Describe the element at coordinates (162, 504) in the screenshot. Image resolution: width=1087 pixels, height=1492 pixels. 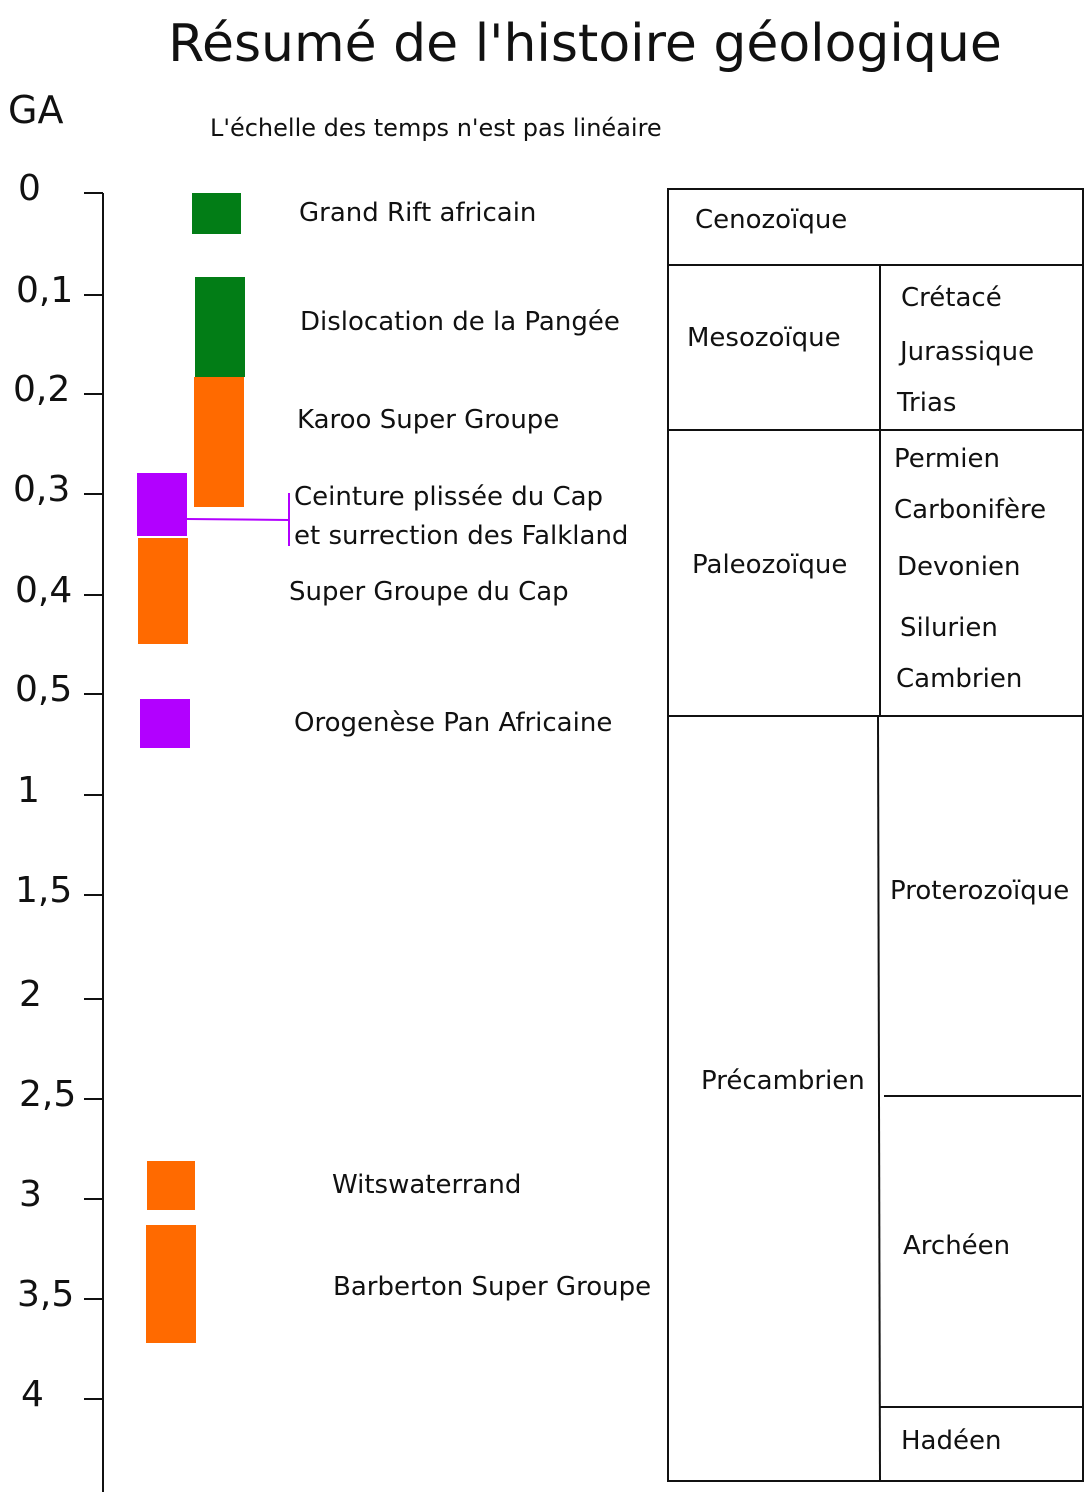
I see `bar-ceinture-cap` at that location.